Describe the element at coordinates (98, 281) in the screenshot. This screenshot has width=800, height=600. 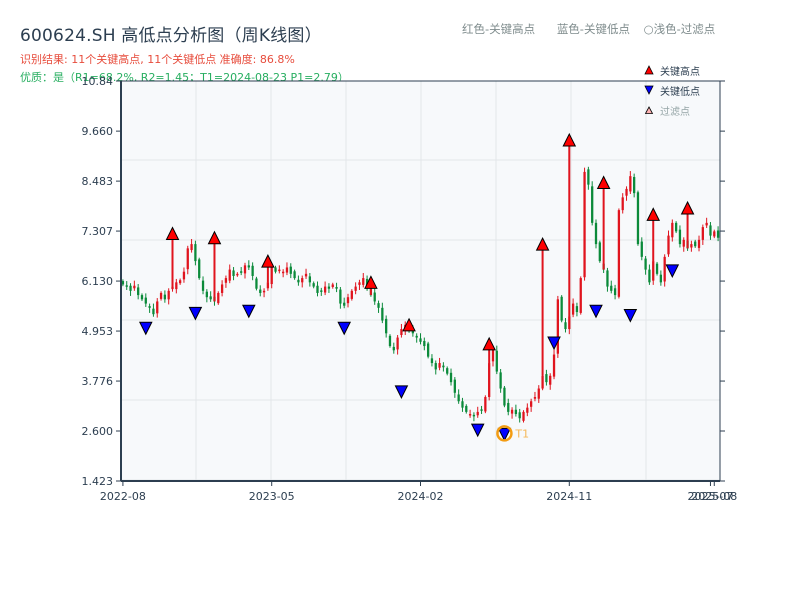
I see `y-tick-label: 6.130` at that location.